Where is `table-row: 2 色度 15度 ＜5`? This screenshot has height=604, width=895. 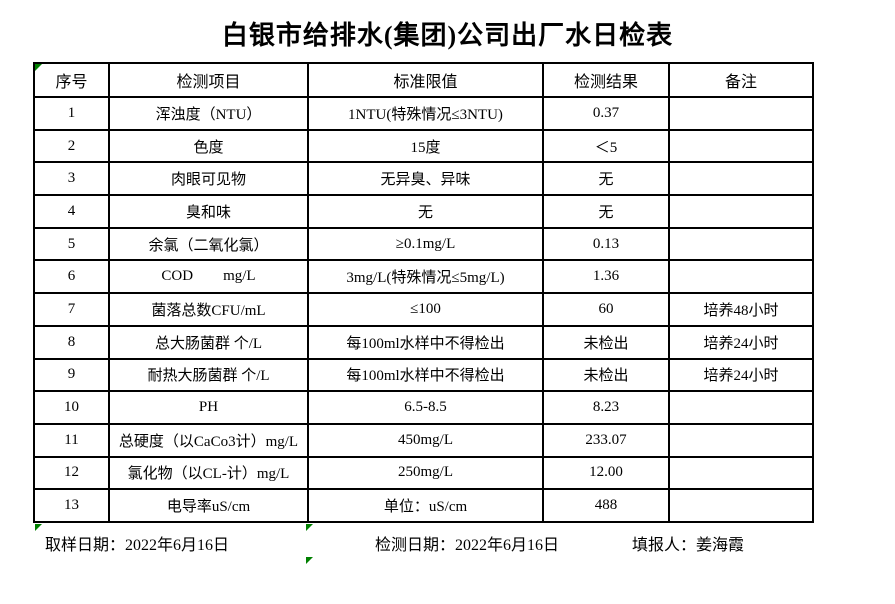 table-row: 2 色度 15度 ＜5 is located at coordinates (423, 146).